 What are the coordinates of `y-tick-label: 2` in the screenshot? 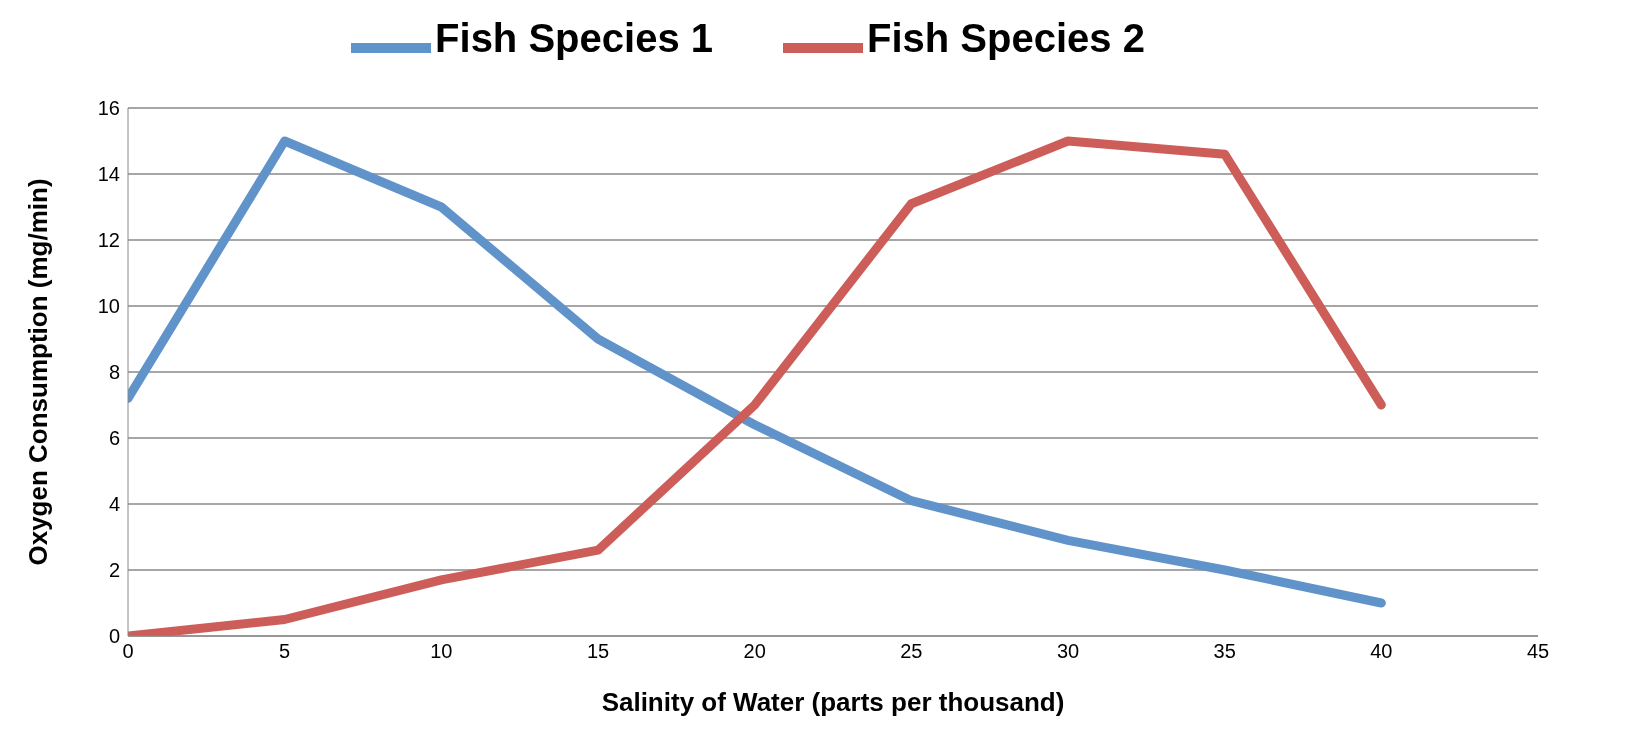 It's located at (114, 570).